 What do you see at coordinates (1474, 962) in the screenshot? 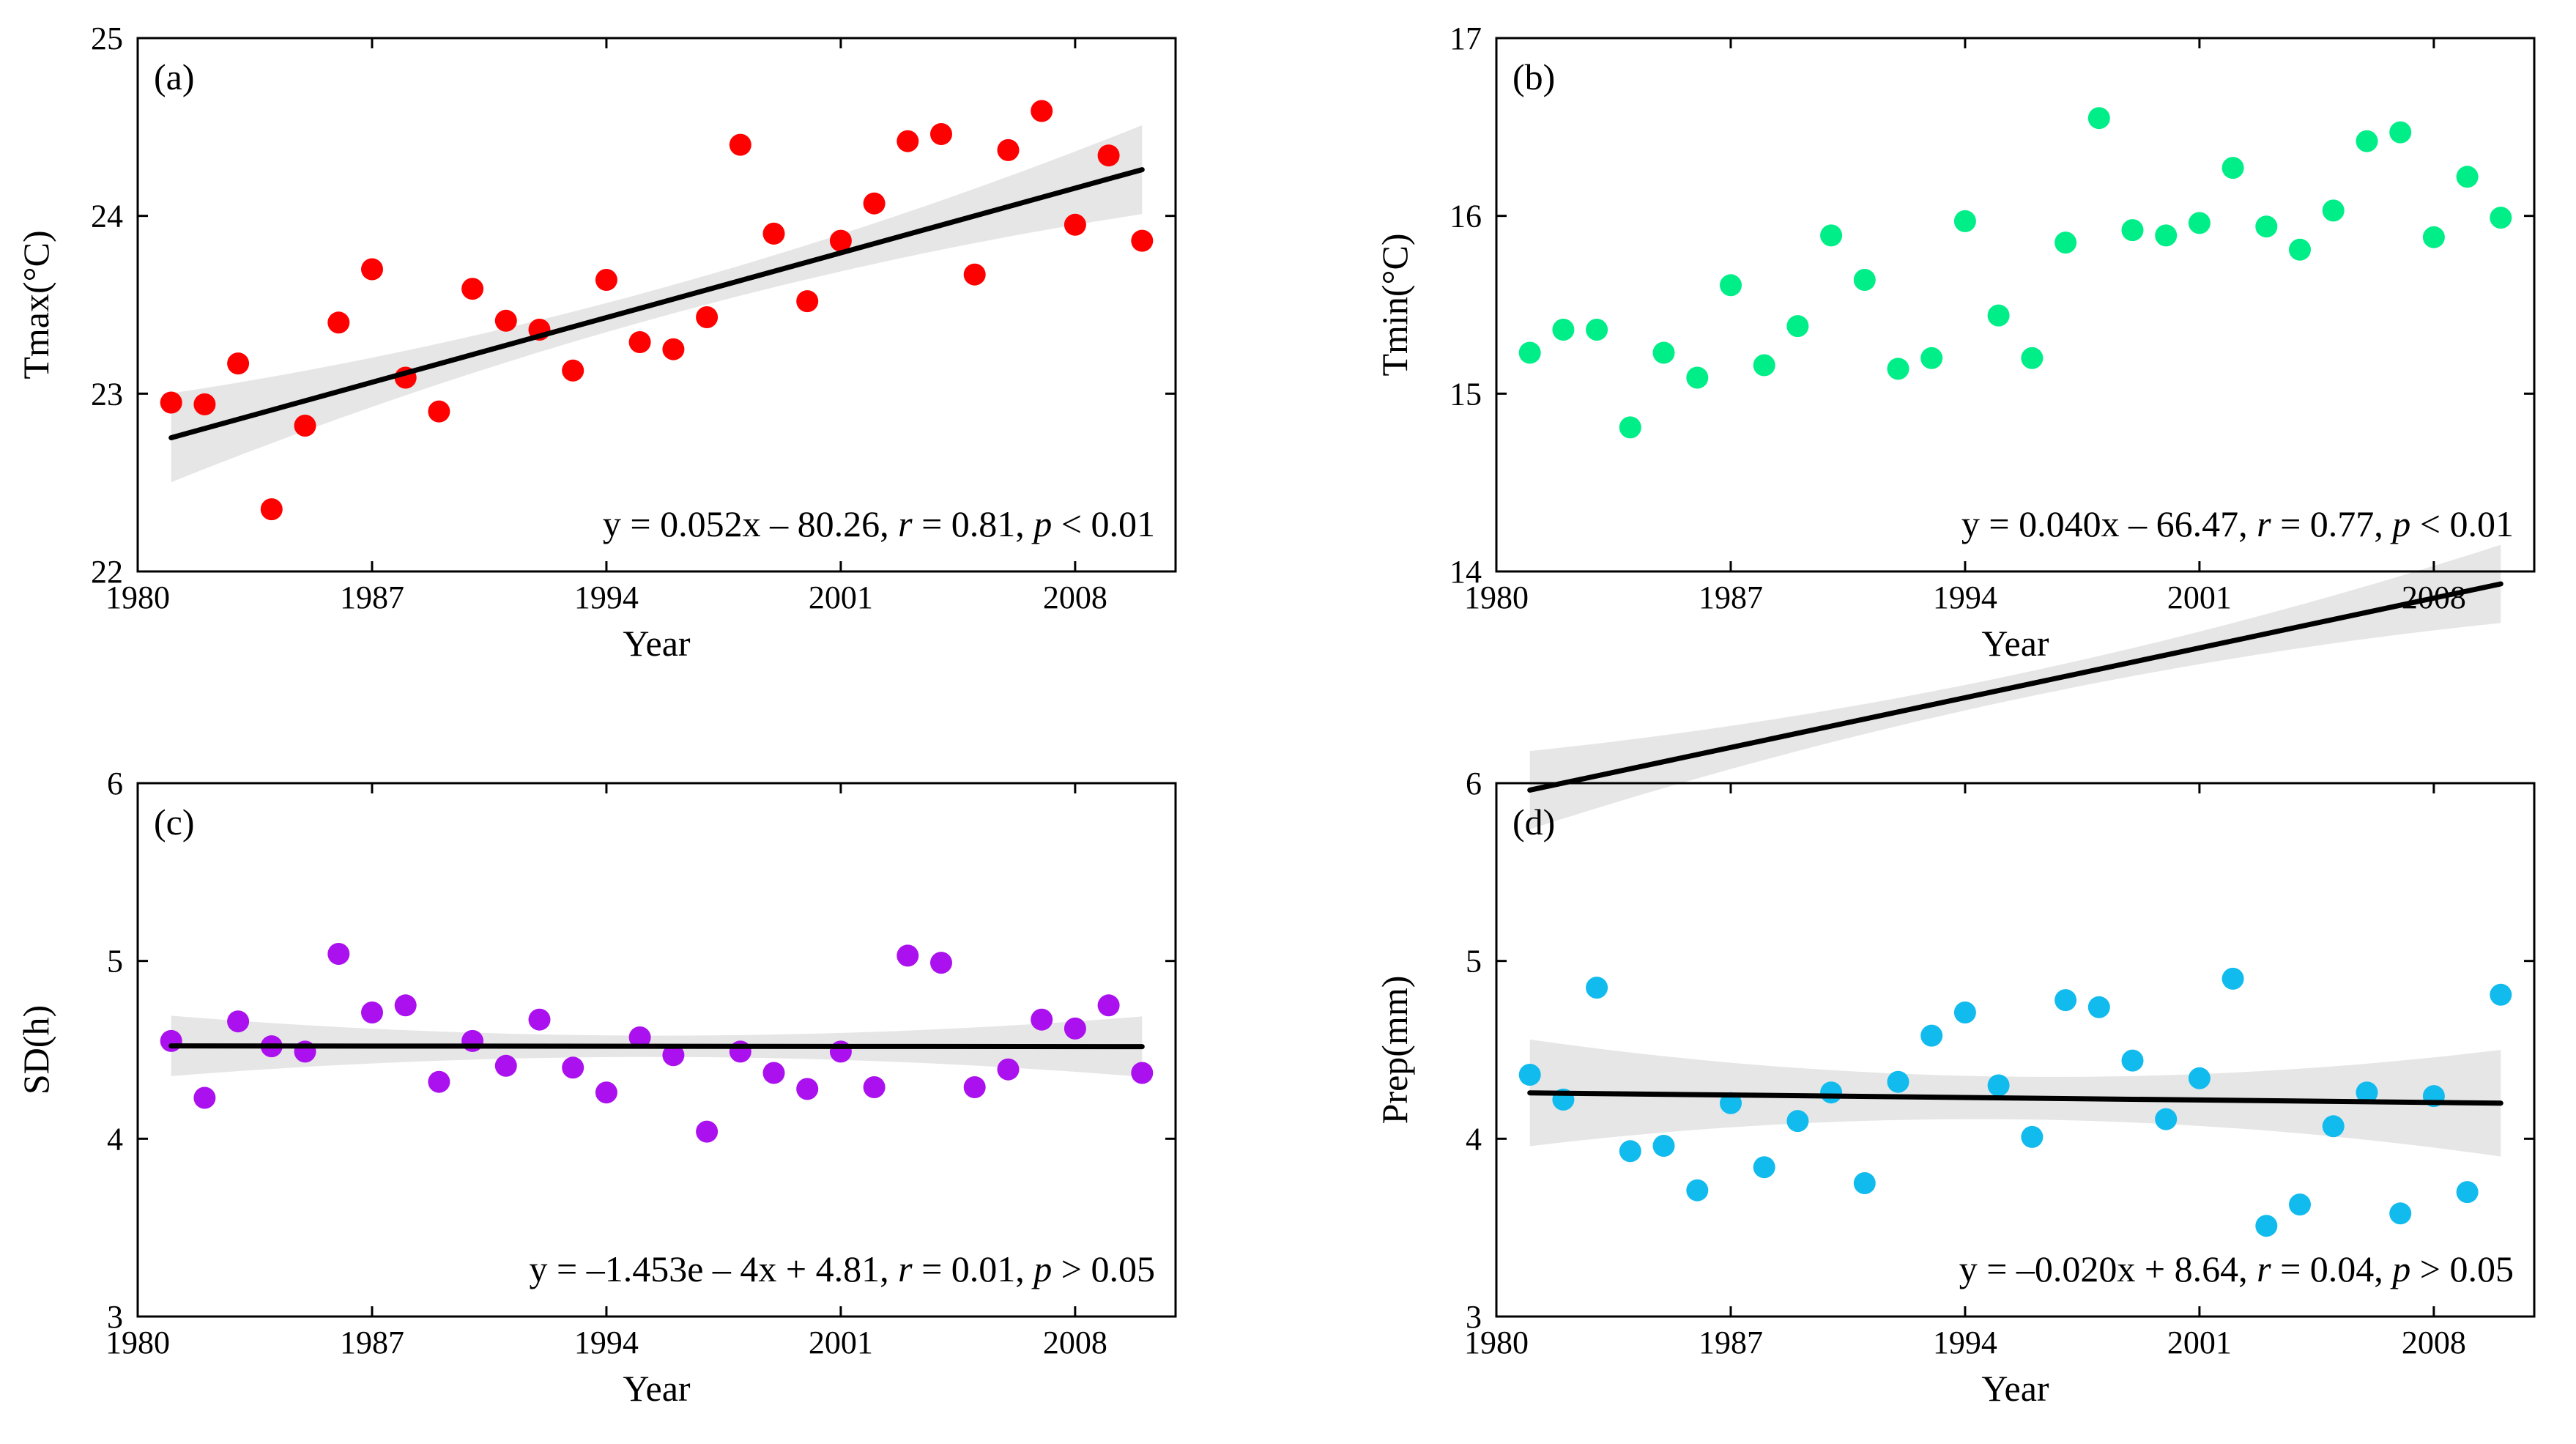
I see `y-tick-label: 5` at bounding box center [1474, 962].